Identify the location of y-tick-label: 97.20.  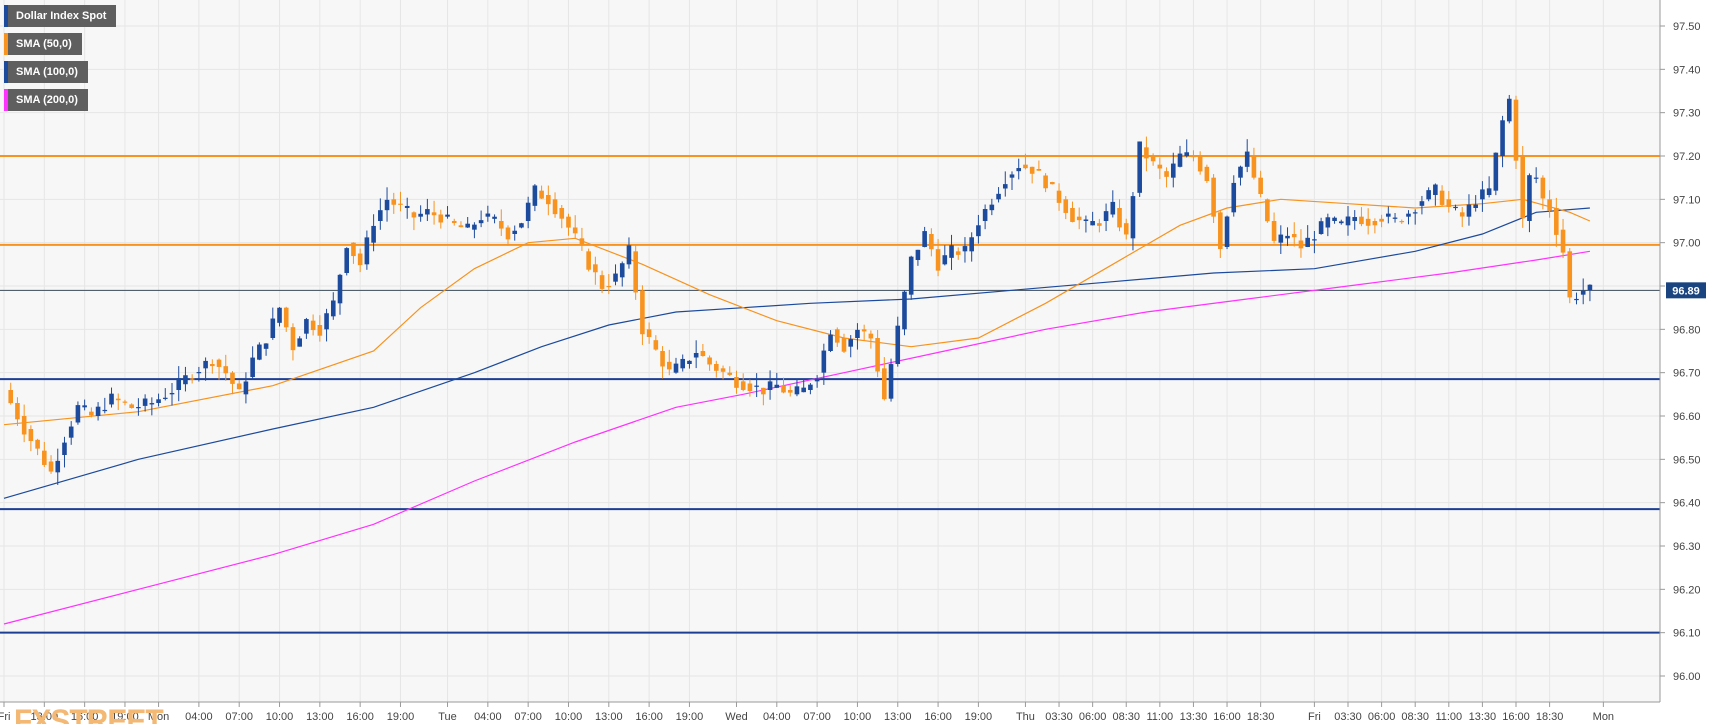
(1687, 157).